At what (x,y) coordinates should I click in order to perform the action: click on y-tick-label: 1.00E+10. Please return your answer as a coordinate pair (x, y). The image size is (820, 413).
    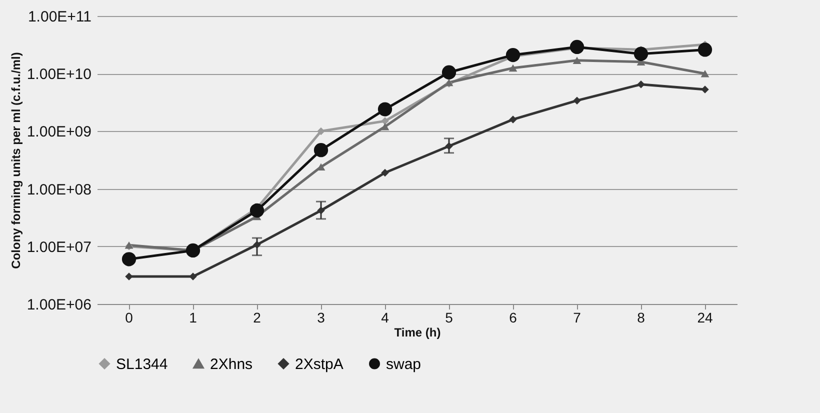
    Looking at the image, I should click on (59, 75).